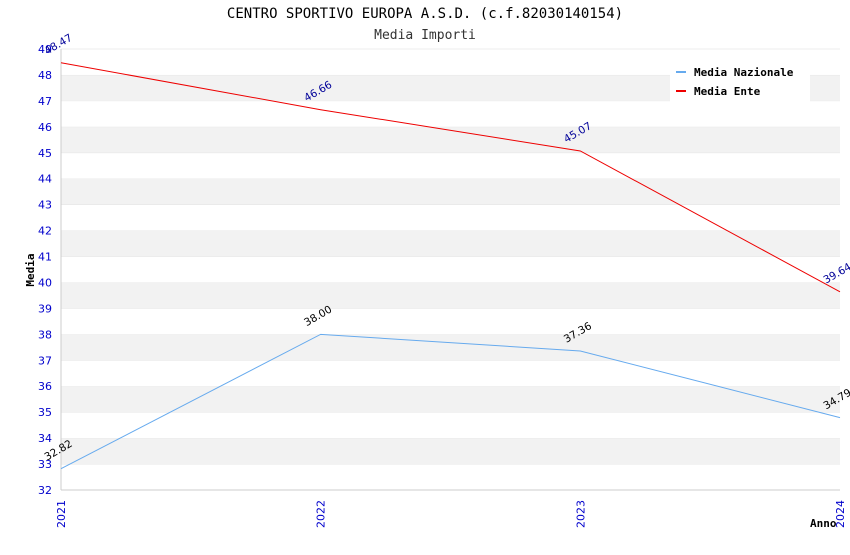 This screenshot has height=555, width=850. I want to click on legend-label: Media Nazionale, so click(744, 72).